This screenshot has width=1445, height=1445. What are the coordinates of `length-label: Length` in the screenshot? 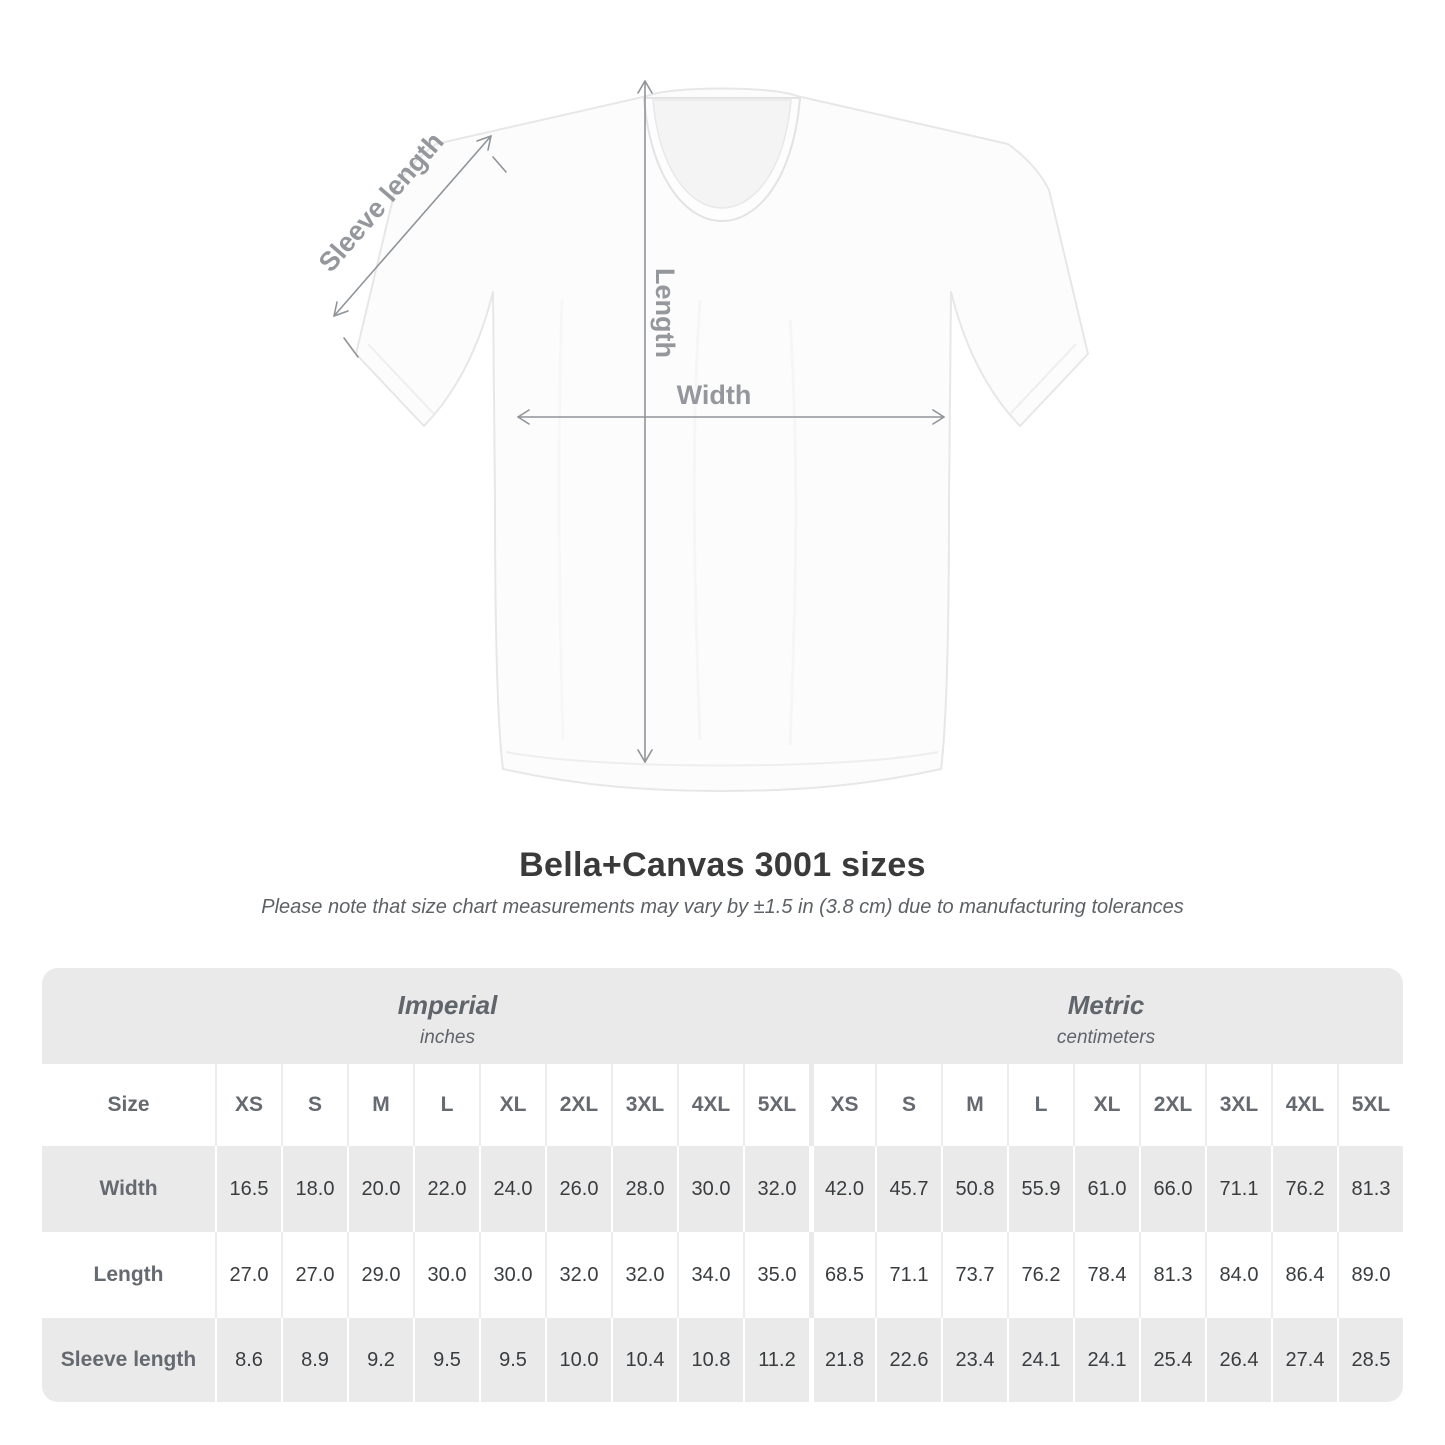 It's located at (665, 313).